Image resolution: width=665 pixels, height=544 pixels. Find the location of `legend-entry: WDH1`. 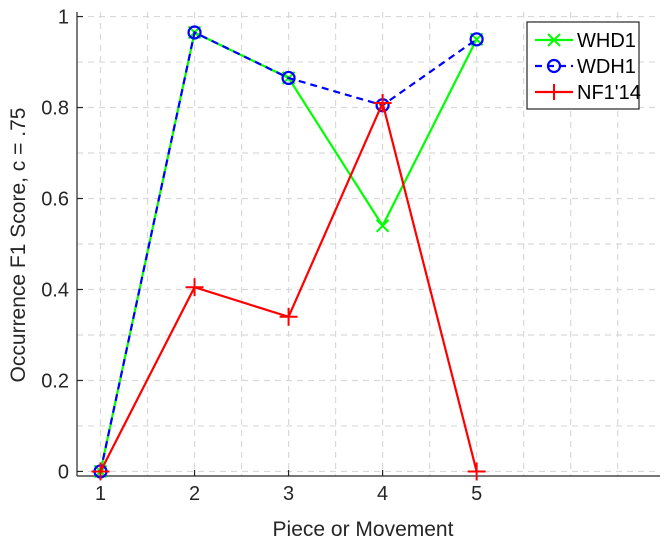

legend-entry: WDH1 is located at coordinates (585, 67).